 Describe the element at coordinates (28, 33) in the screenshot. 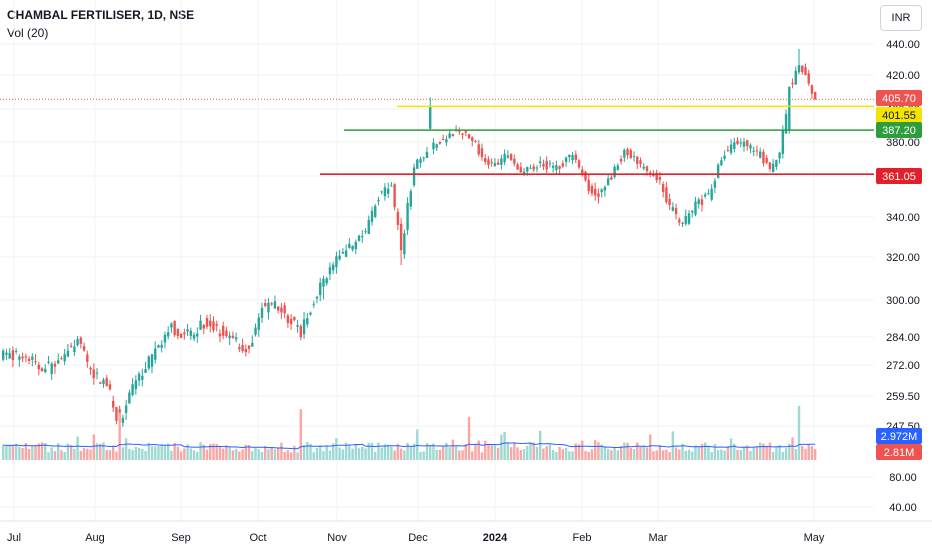

I see `volume-indicator-label: Vol (20)` at that location.